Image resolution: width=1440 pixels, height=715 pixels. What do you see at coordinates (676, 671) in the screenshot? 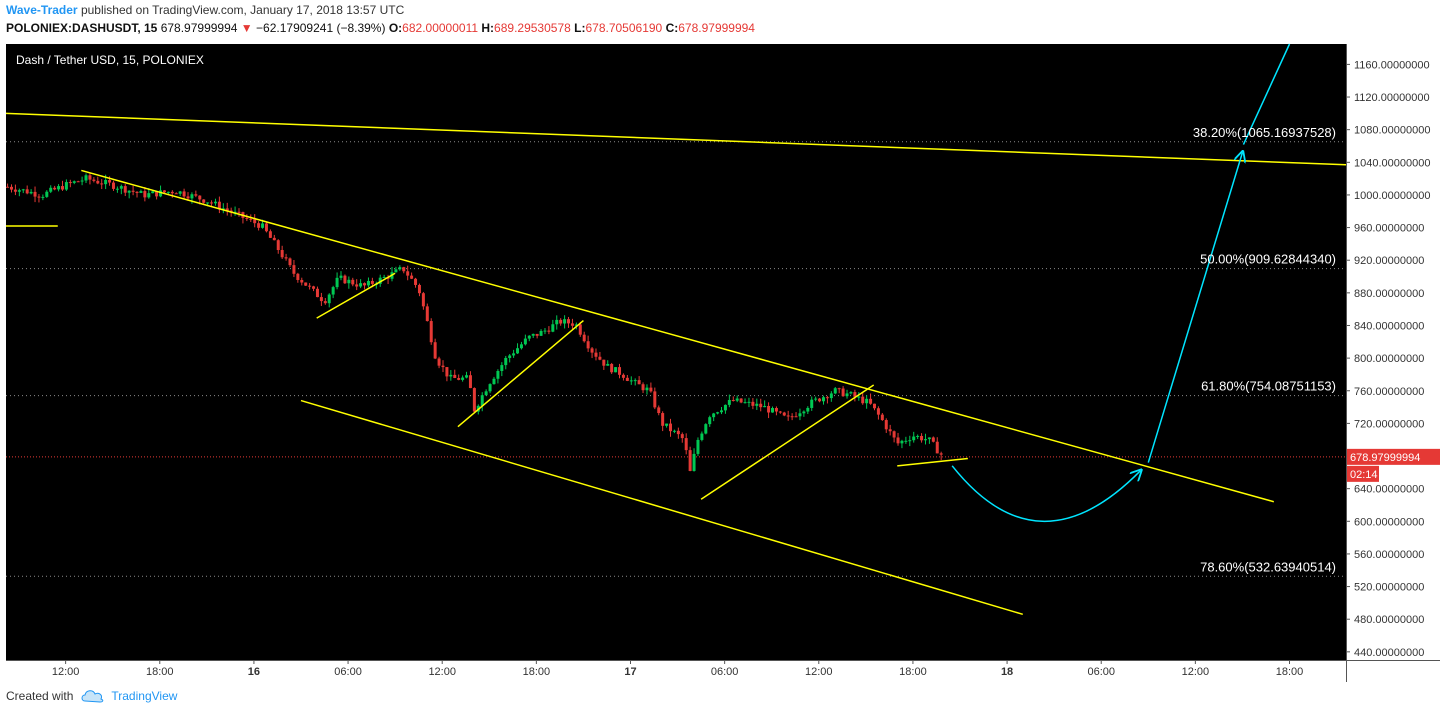
I see `time-axis` at bounding box center [676, 671].